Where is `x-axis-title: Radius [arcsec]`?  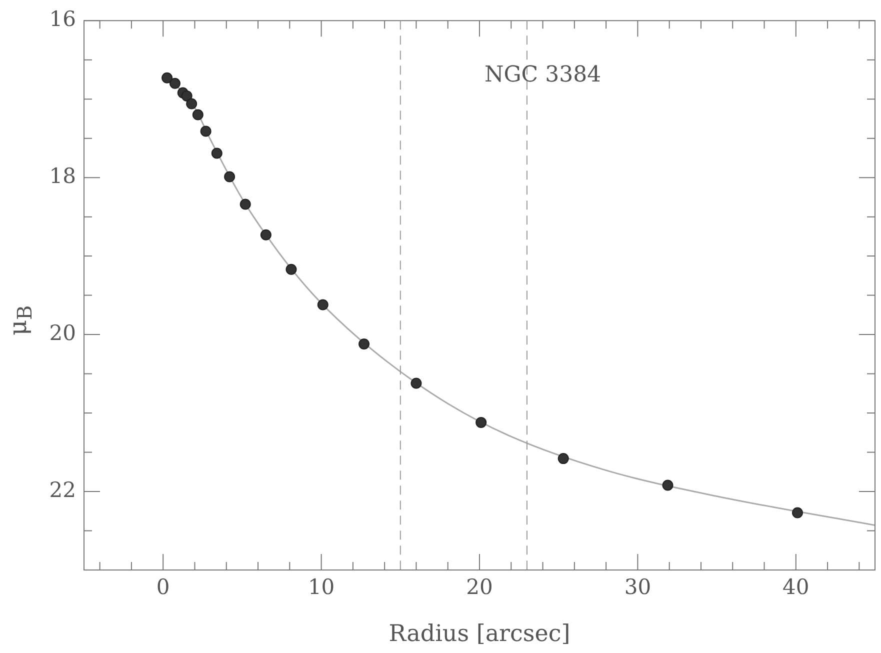 x-axis-title: Radius [arcsec] is located at coordinates (479, 634).